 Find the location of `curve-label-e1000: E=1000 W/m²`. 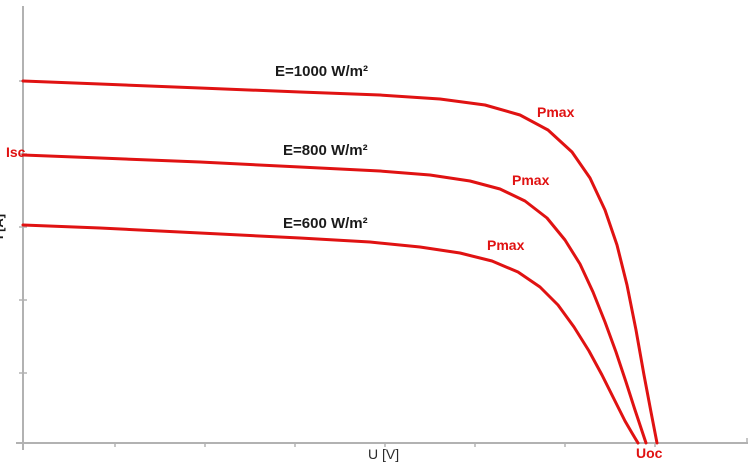

curve-label-e1000: E=1000 W/m² is located at coordinates (321, 71).